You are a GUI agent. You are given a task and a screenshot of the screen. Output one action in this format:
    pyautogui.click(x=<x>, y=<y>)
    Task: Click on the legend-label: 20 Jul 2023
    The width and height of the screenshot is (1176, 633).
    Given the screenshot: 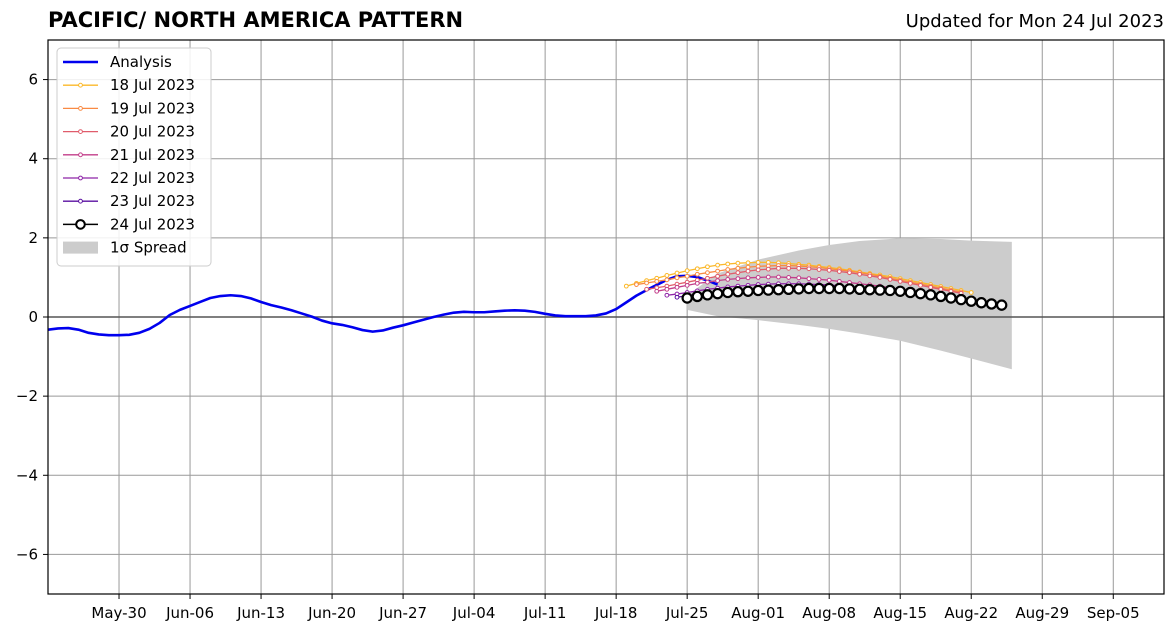 What is the action you would take?
    pyautogui.click(x=152, y=132)
    